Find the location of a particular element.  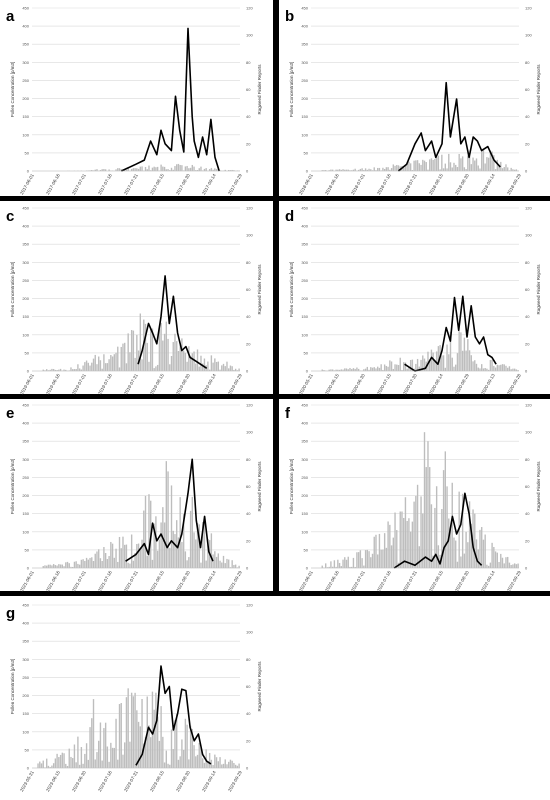

x-tick-label: 2018-06-01 is located at coordinates (306, 184).